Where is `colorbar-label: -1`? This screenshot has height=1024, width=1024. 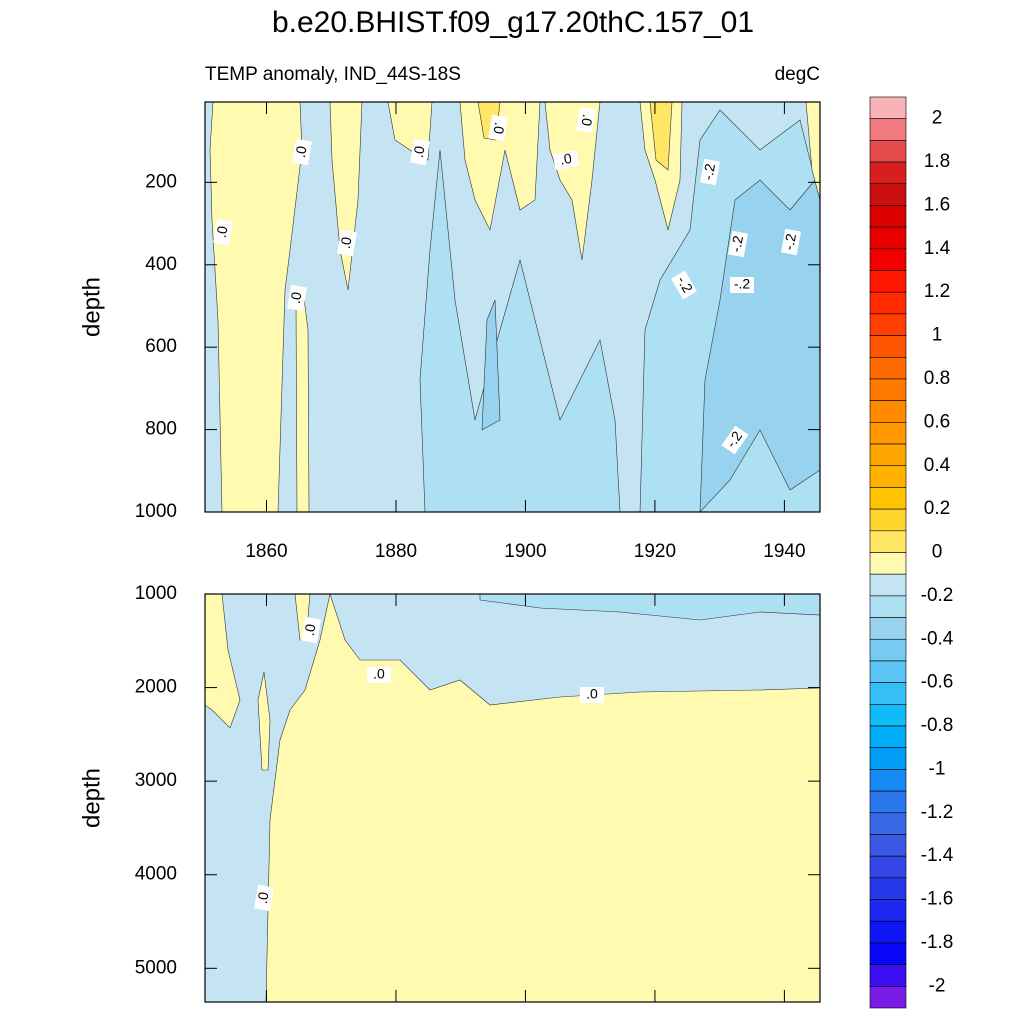 colorbar-label: -1 is located at coordinates (937, 768).